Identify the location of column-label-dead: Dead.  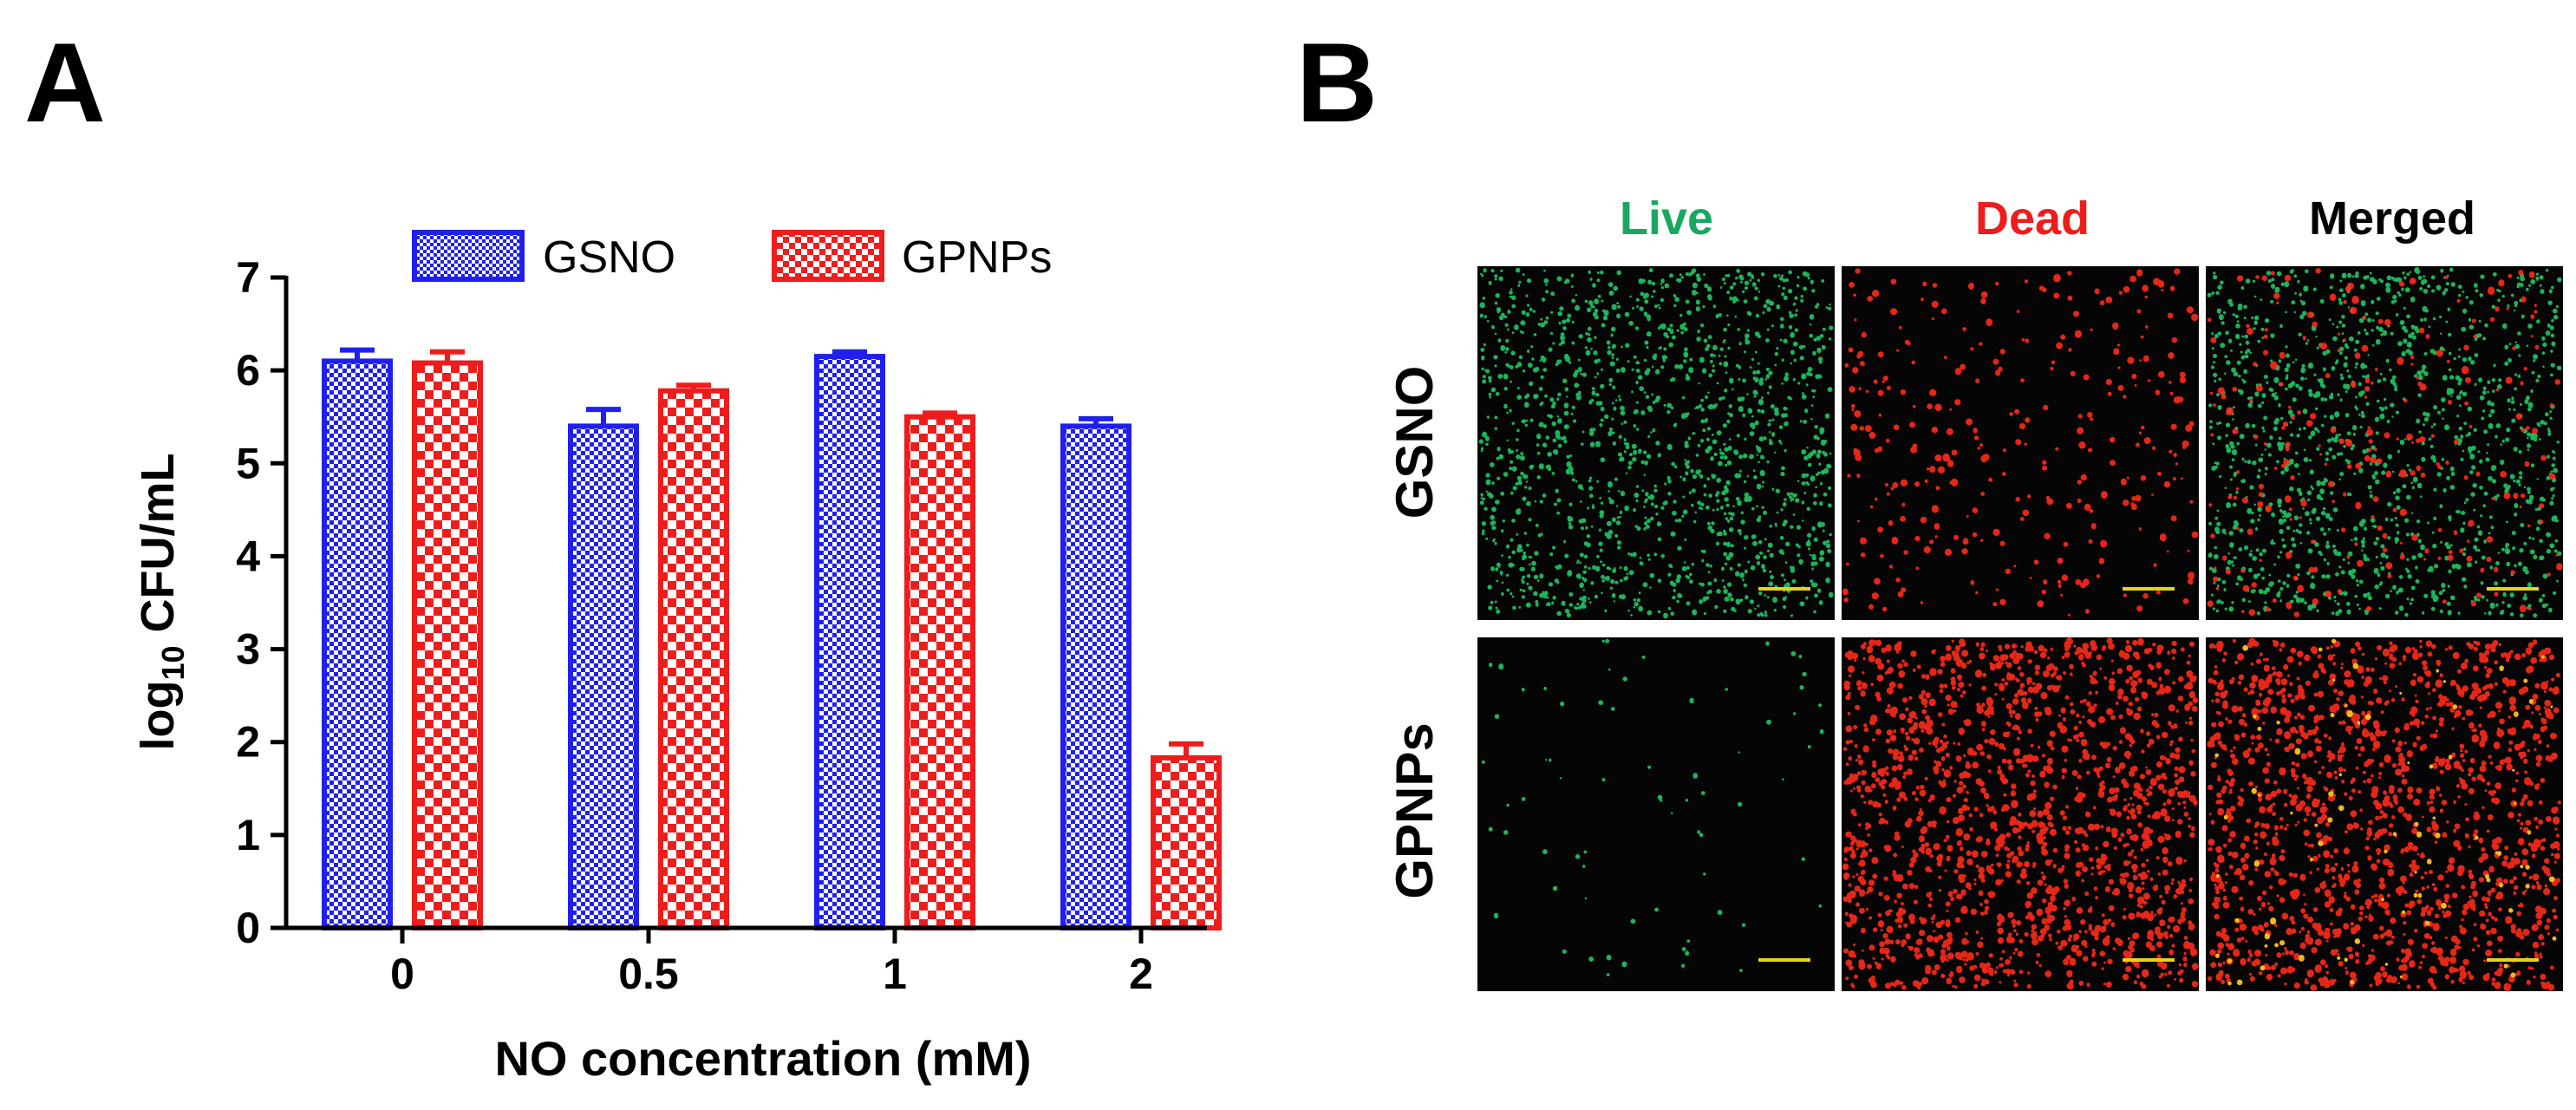
(2033, 219).